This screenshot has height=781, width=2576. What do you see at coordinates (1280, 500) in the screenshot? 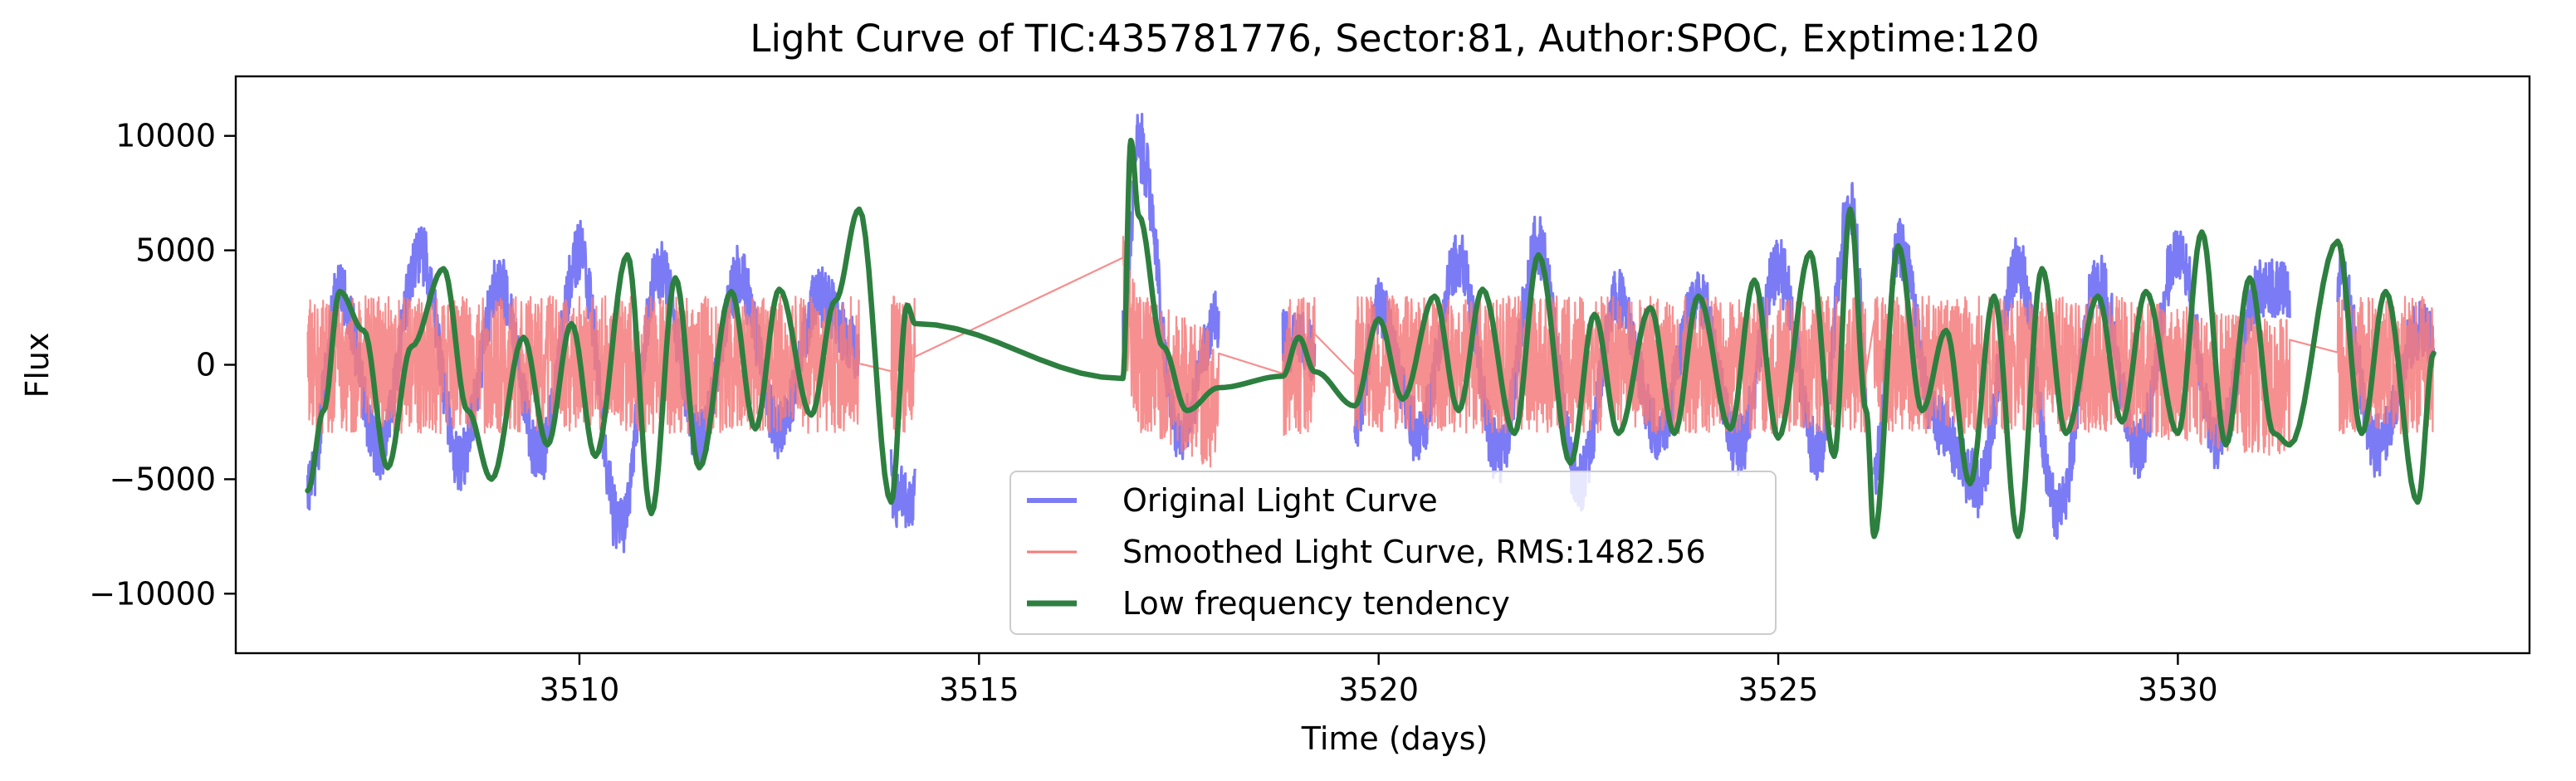
I see `legend-label-original: Original Light Curve` at bounding box center [1280, 500].